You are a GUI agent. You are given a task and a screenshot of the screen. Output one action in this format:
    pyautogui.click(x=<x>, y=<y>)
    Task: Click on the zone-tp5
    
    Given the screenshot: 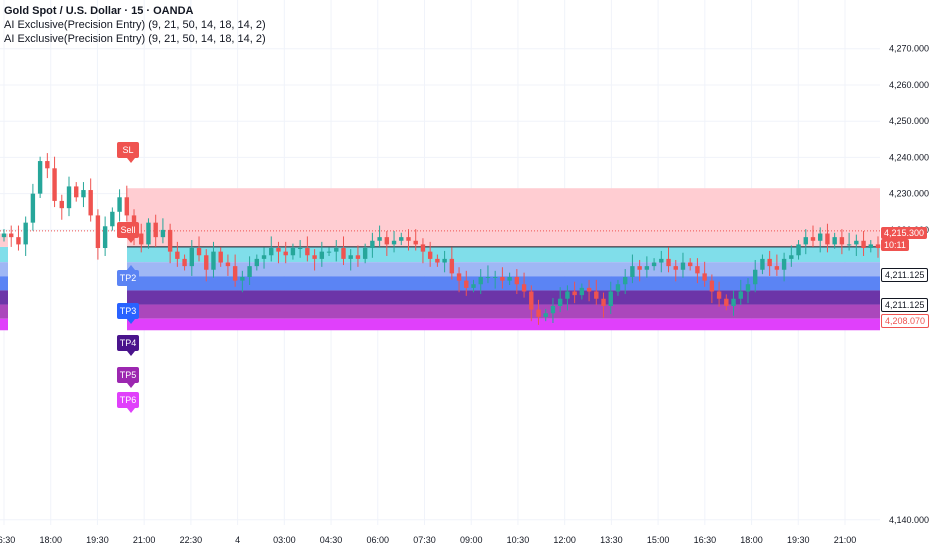 What is the action you would take?
    pyautogui.click(x=503, y=311)
    